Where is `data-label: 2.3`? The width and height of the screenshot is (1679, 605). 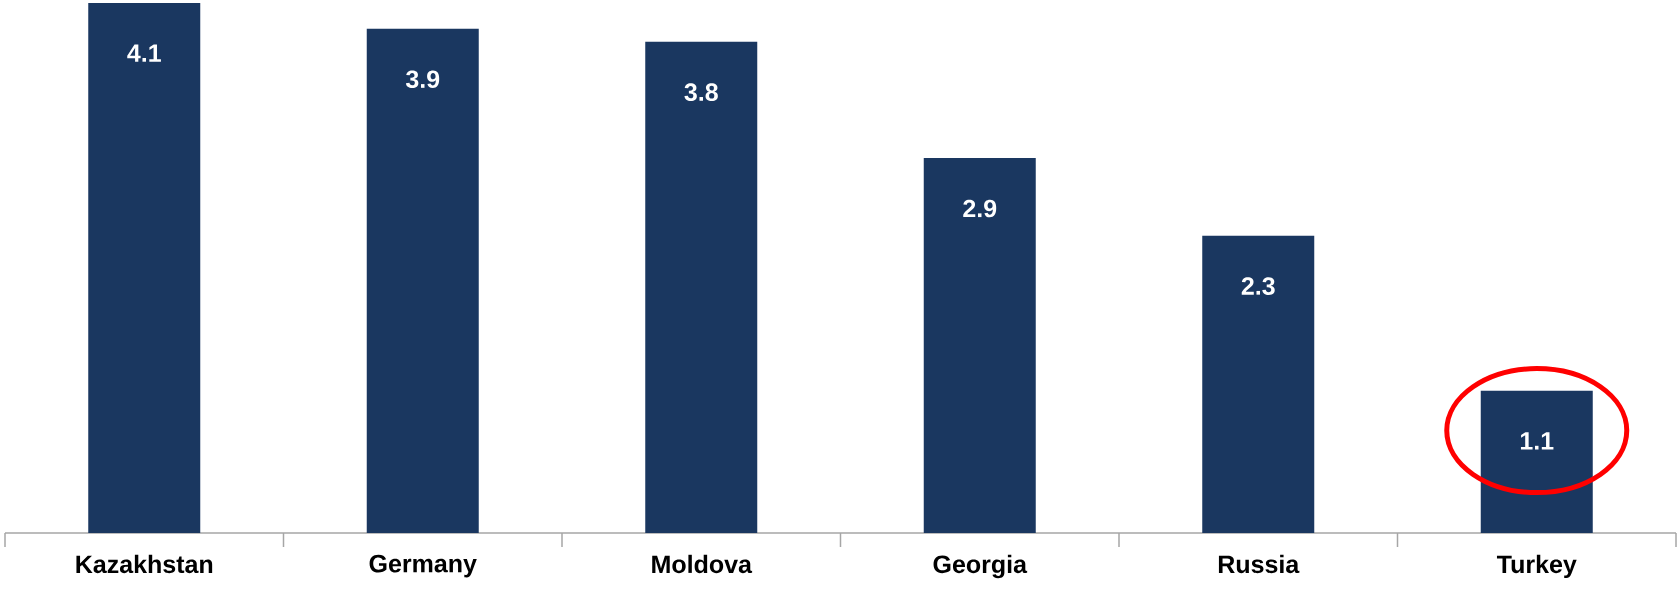 data-label: 2.3 is located at coordinates (1258, 286).